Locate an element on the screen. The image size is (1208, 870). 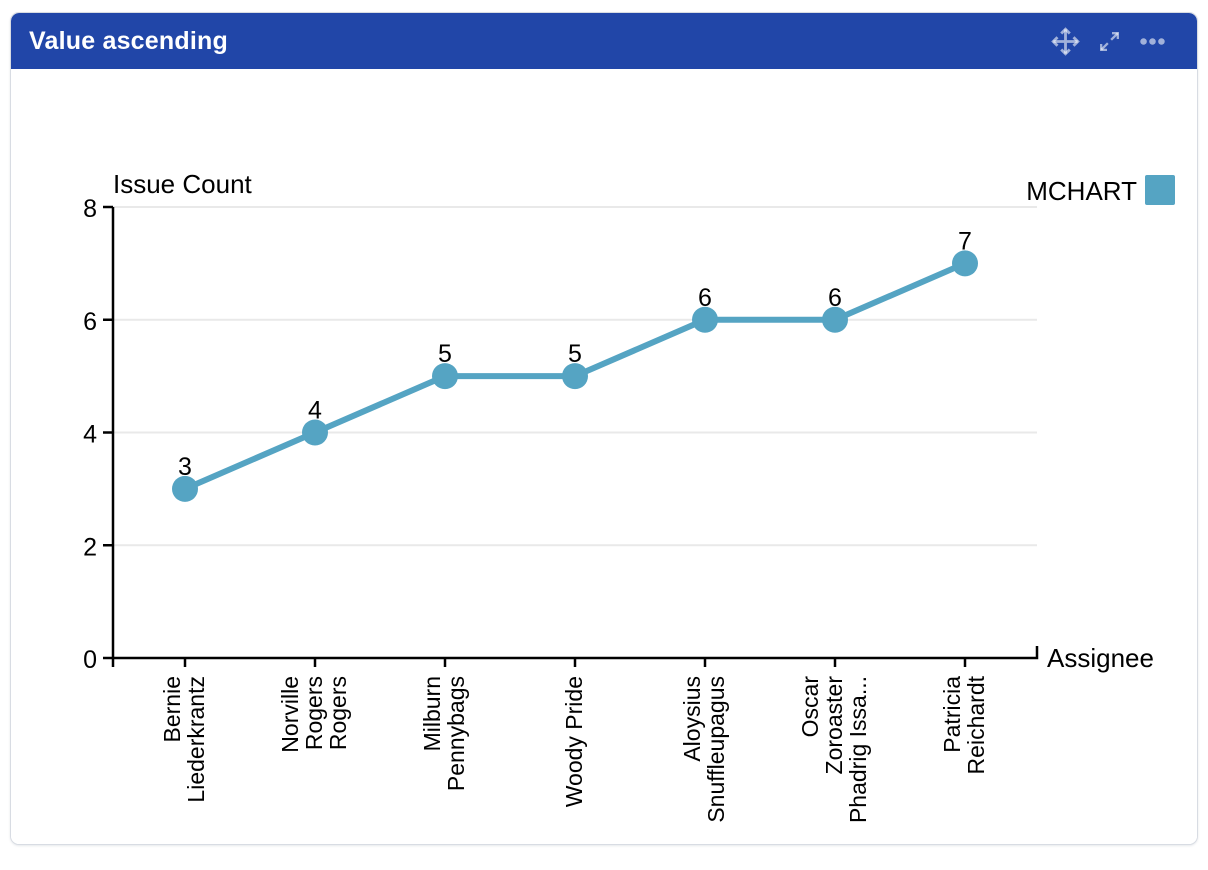
y-tick-label: 6 is located at coordinates (90, 322).